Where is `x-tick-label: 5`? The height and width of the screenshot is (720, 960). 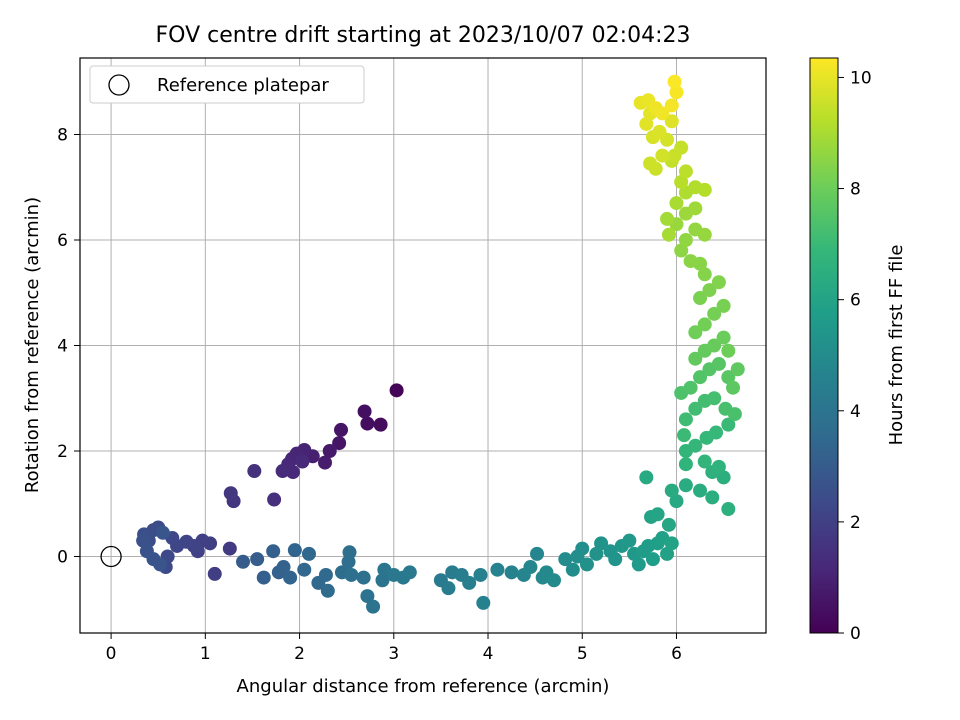 x-tick-label: 5 is located at coordinates (582, 654).